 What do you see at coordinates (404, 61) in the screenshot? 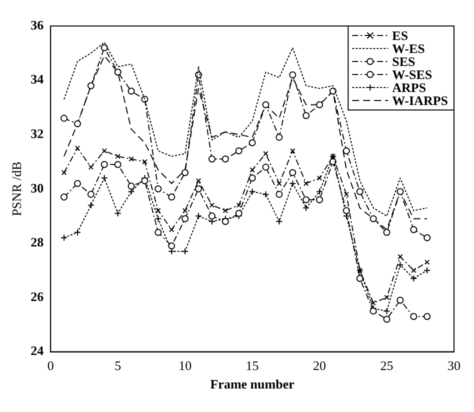
I see `legend-label: SES` at bounding box center [404, 61].